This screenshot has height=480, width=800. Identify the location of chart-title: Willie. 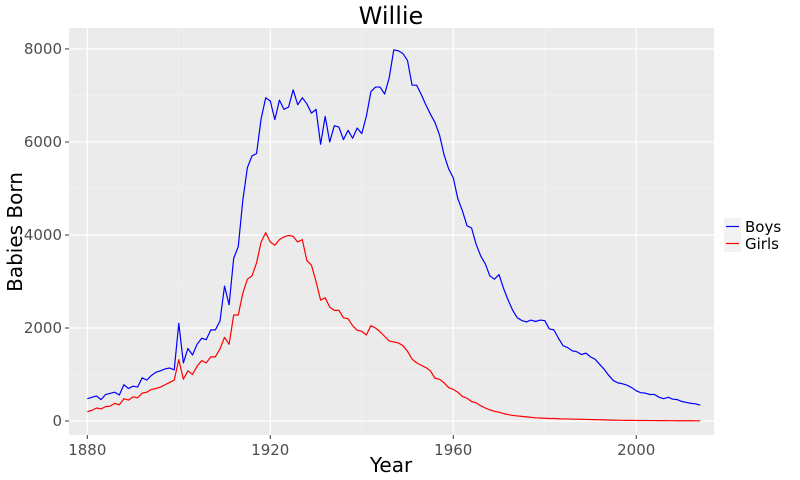
(391, 16).